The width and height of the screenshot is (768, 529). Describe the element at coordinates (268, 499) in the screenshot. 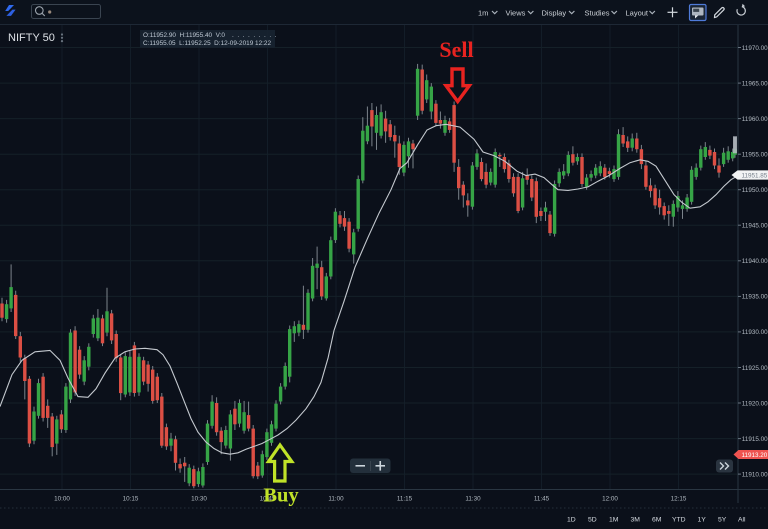

I see `svg-text: 10:45` at that location.